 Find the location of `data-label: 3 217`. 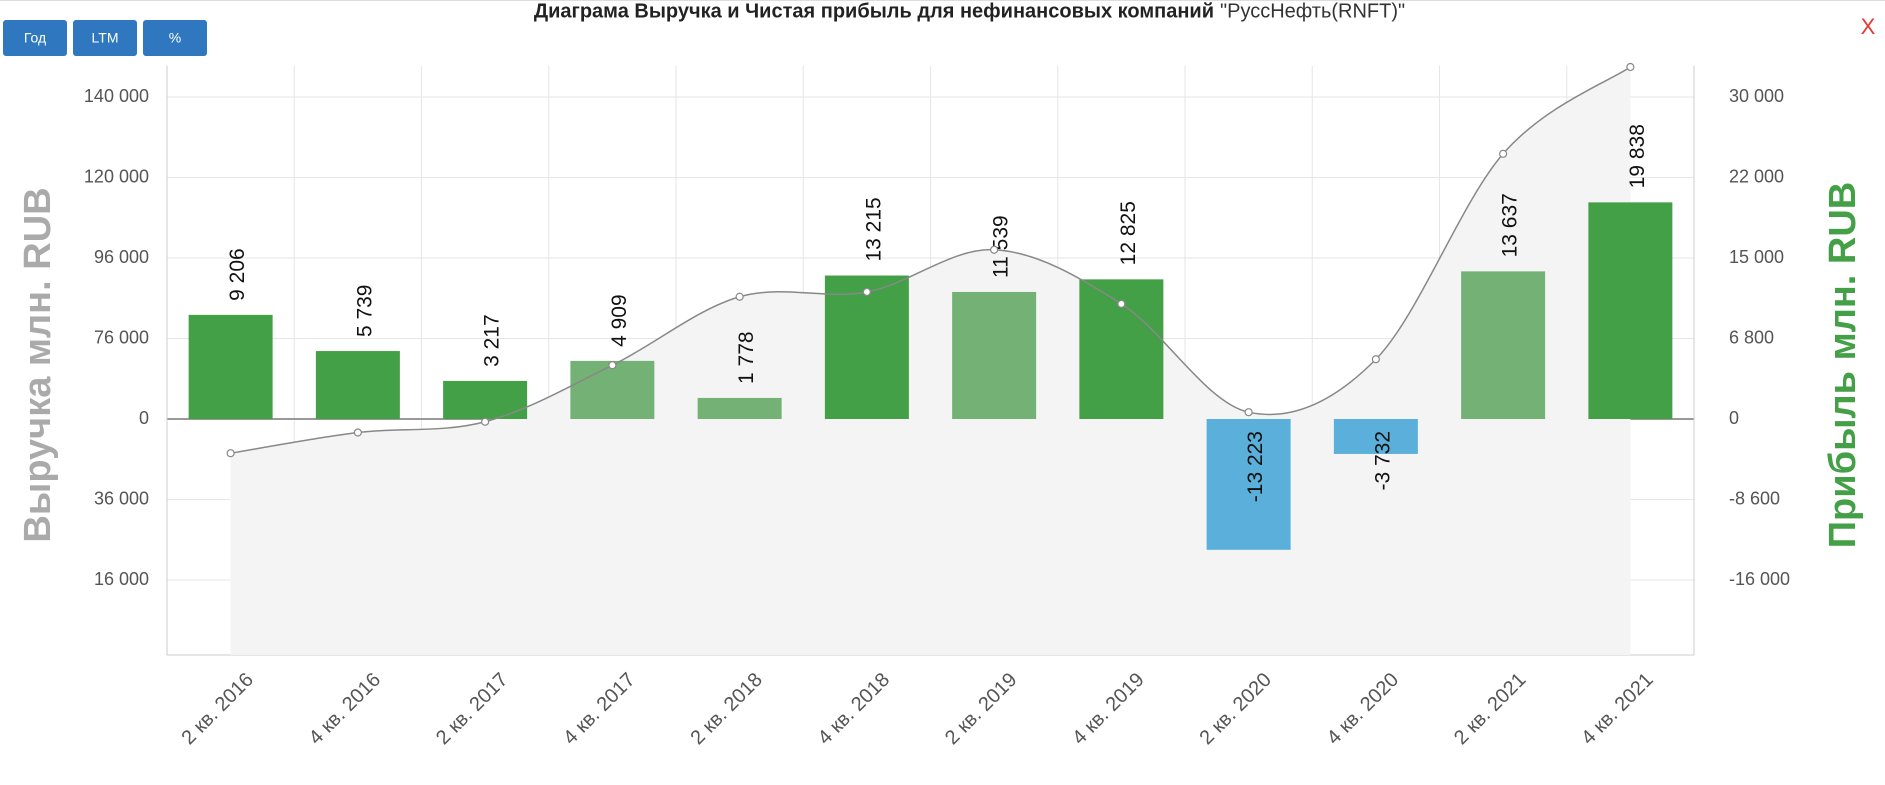

data-label: 3 217 is located at coordinates (492, 340).